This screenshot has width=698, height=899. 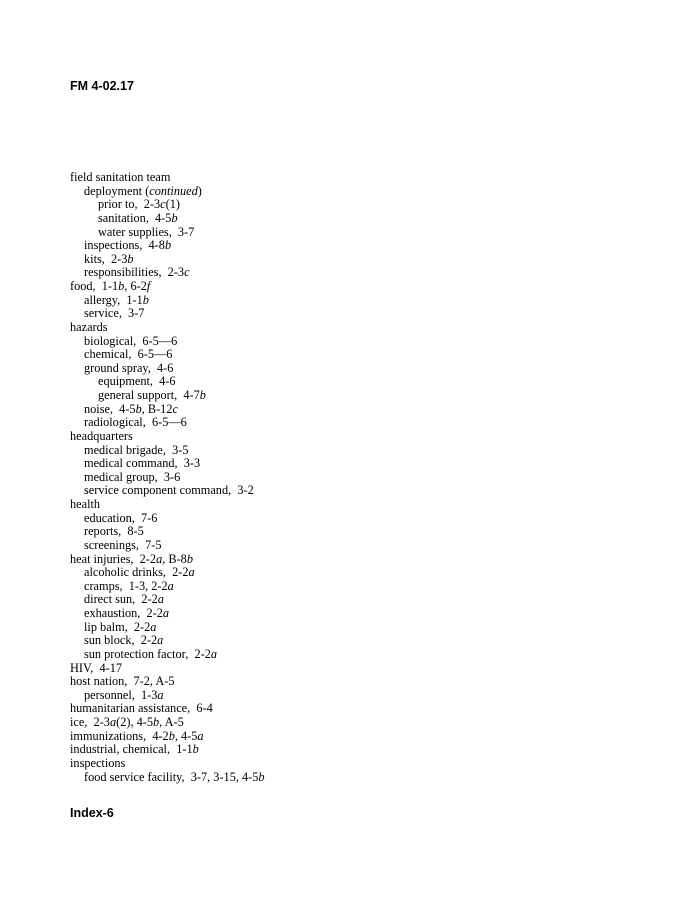 What do you see at coordinates (172, 204) in the screenshot?
I see `entry-text: (1)` at bounding box center [172, 204].